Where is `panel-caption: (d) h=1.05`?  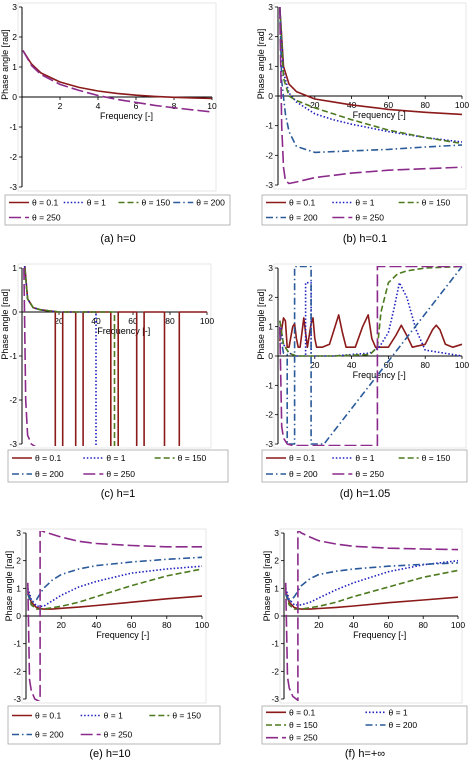 panel-caption: (d) h=1.05 is located at coordinates (365, 494).